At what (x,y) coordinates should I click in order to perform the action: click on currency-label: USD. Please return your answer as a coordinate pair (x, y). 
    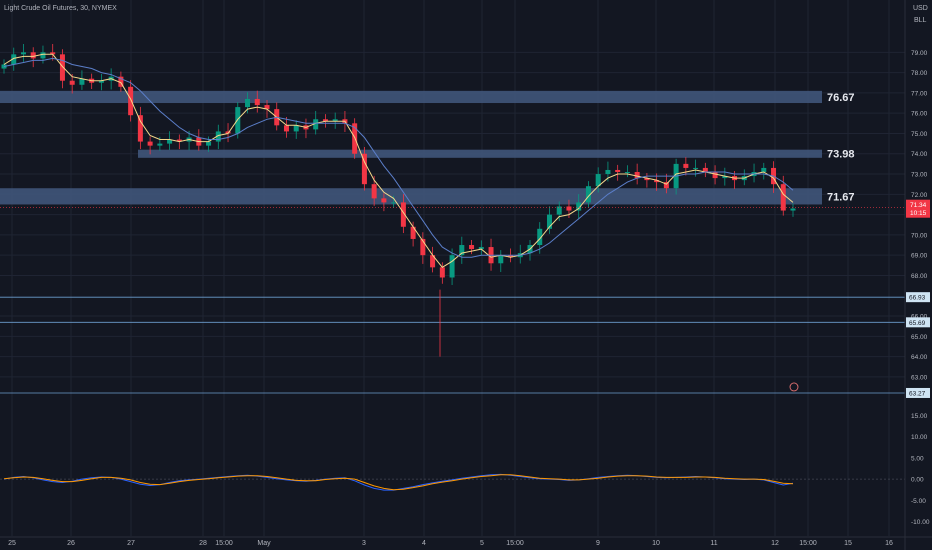
    Looking at the image, I should click on (920, 8).